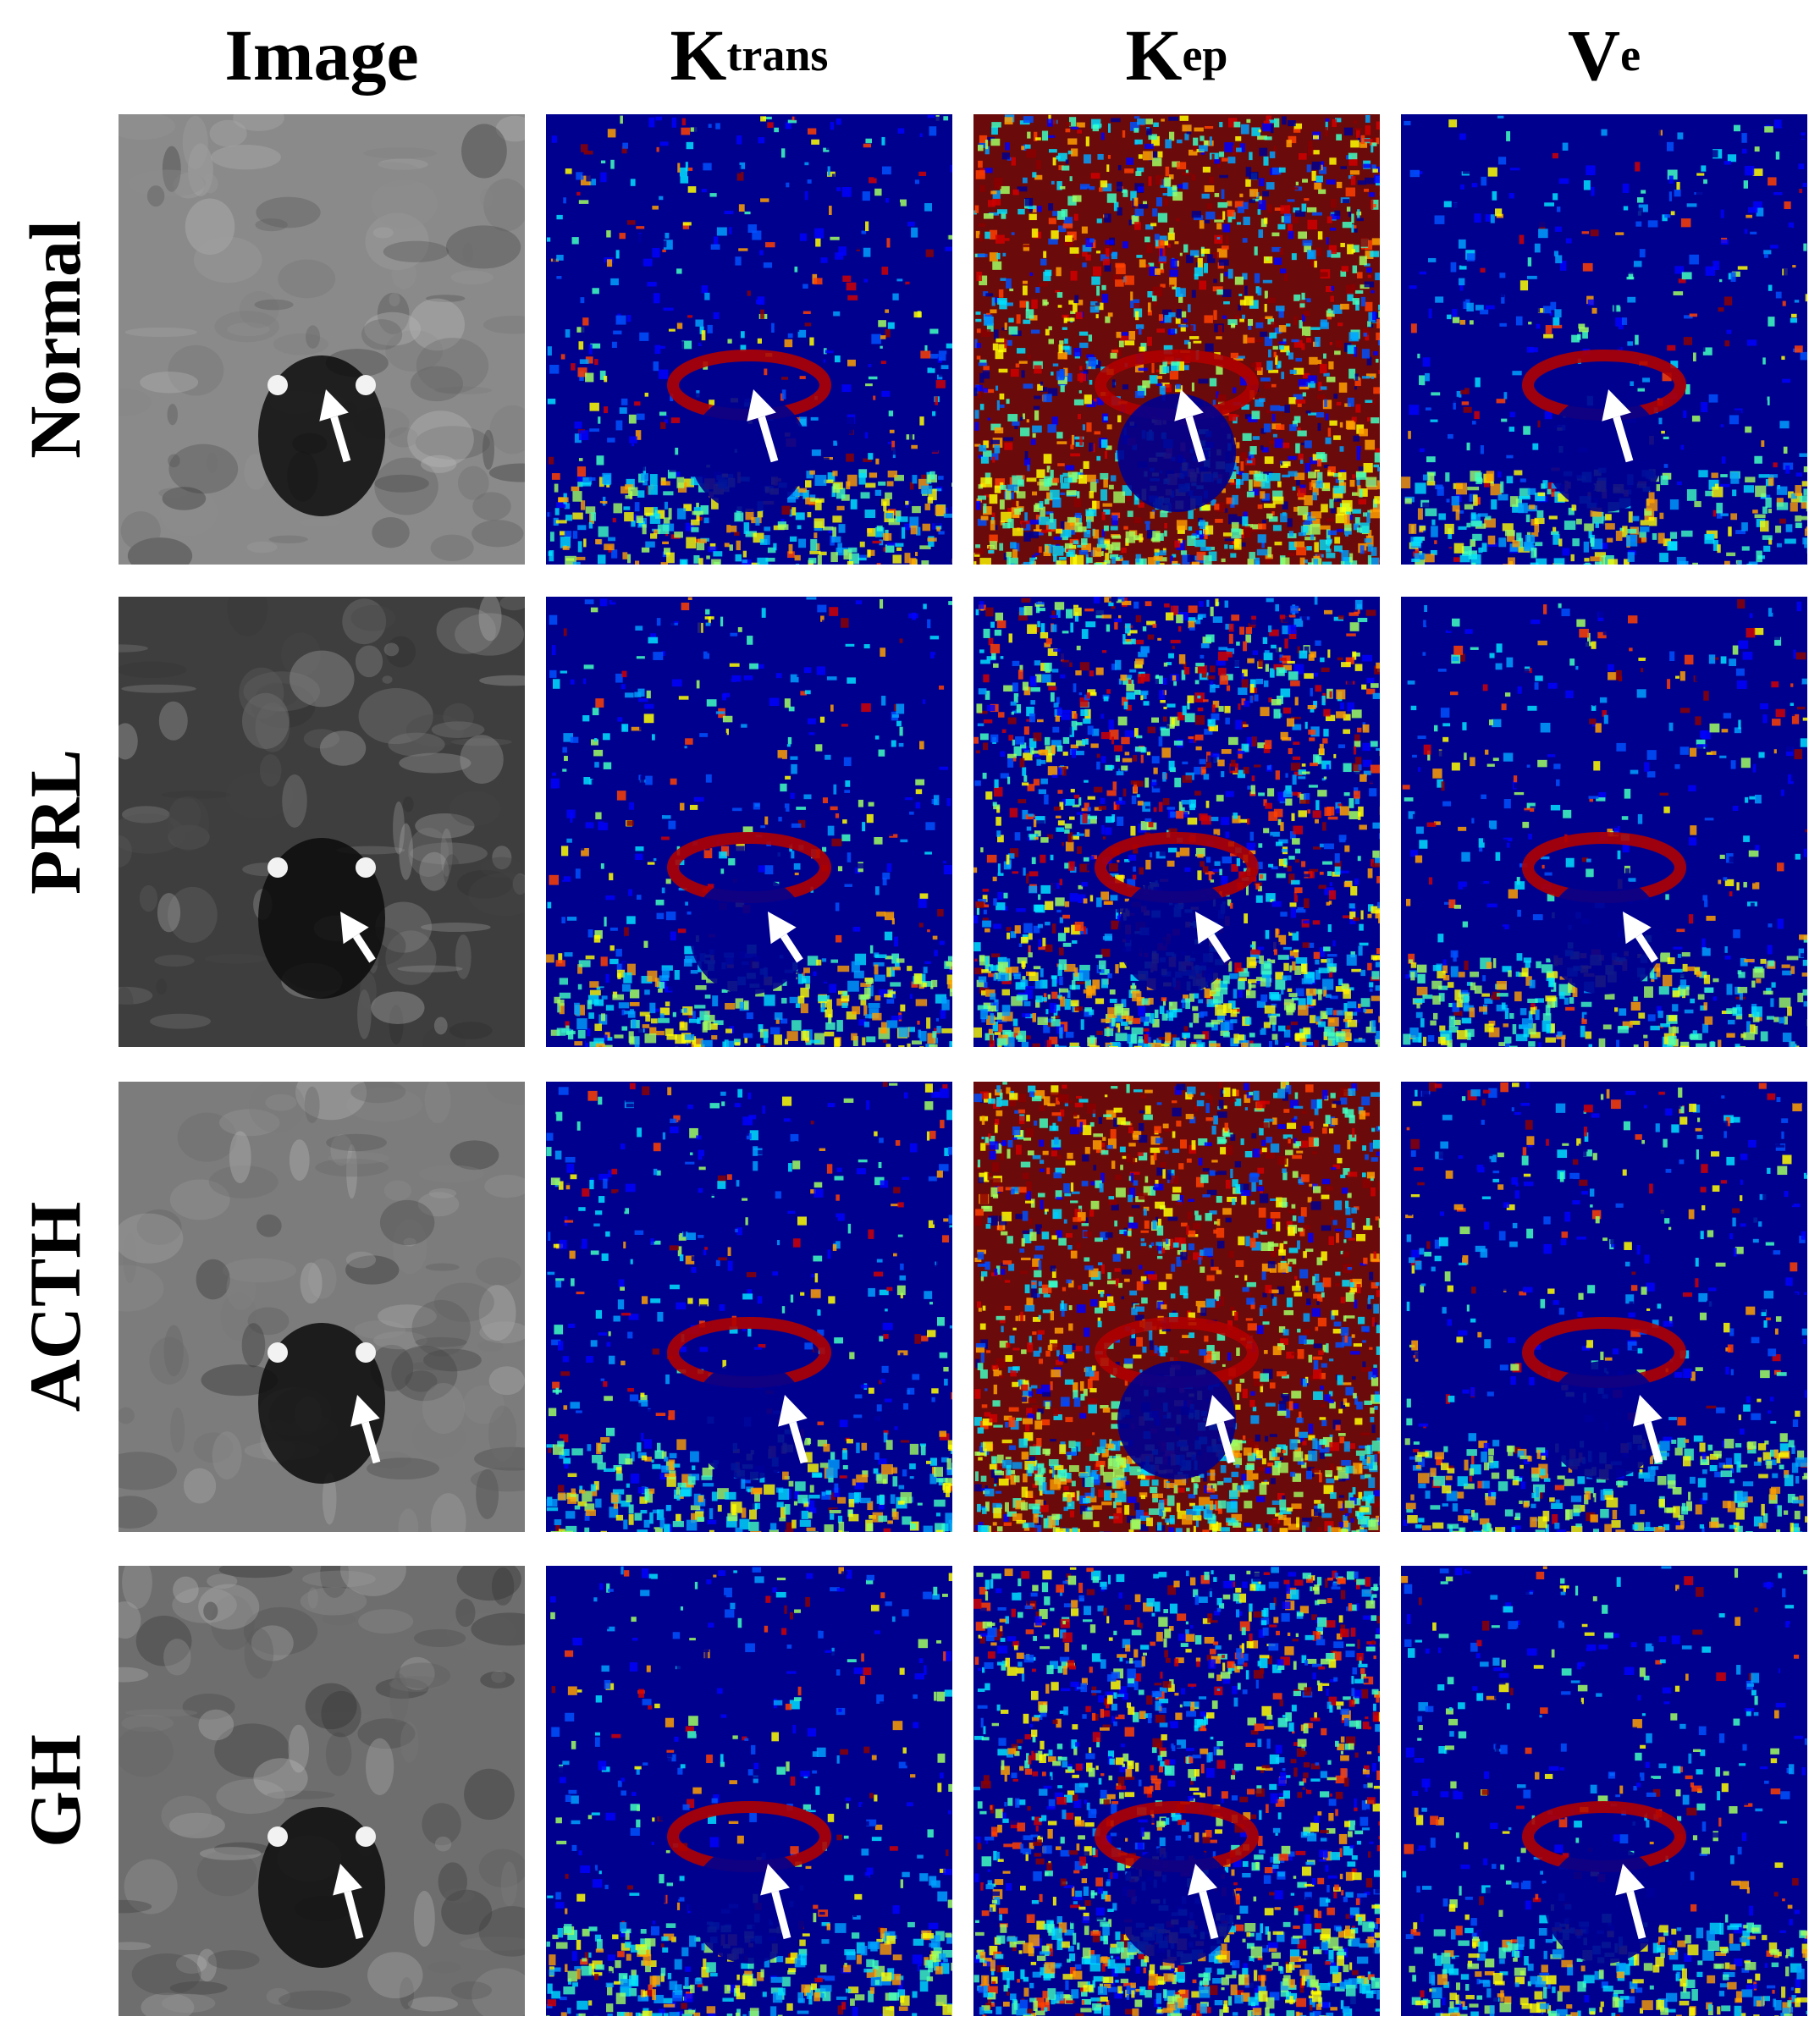 The height and width of the screenshot is (2033, 1820). I want to click on panel-normal-ktrans, so click(749, 339).